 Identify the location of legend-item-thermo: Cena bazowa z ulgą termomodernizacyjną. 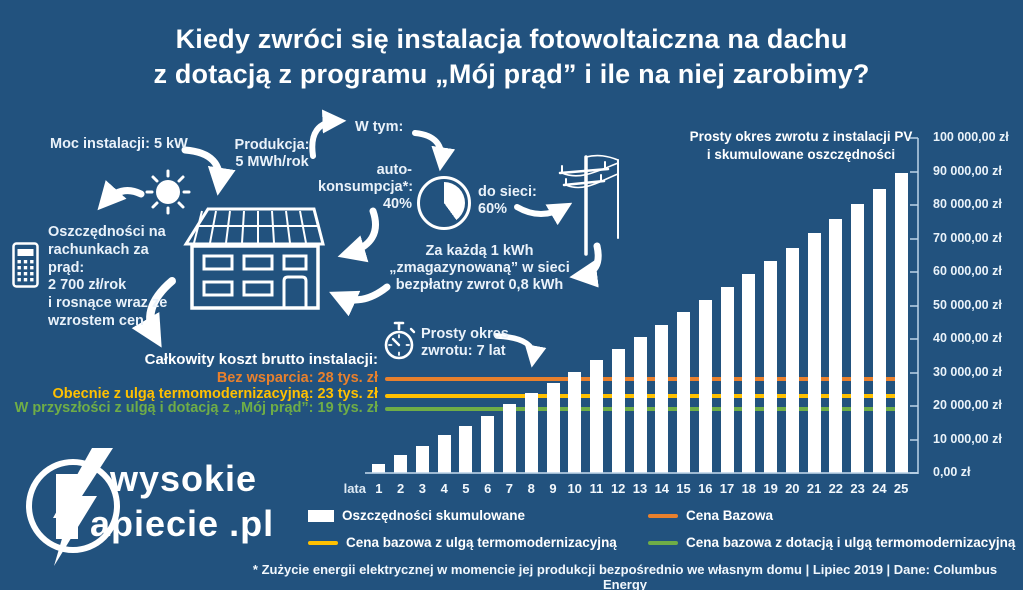
(462, 542).